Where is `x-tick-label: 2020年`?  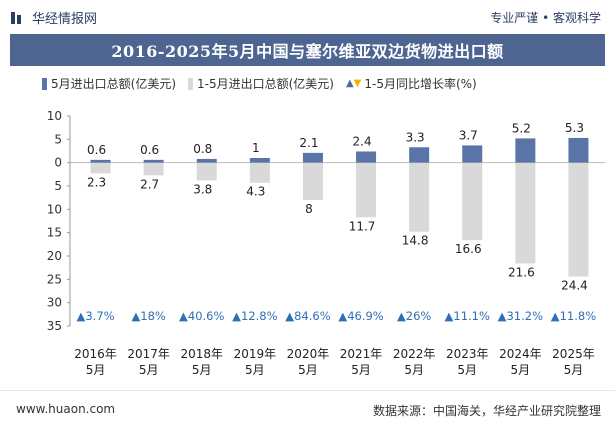 x-tick-label: 2020年 is located at coordinates (308, 354).